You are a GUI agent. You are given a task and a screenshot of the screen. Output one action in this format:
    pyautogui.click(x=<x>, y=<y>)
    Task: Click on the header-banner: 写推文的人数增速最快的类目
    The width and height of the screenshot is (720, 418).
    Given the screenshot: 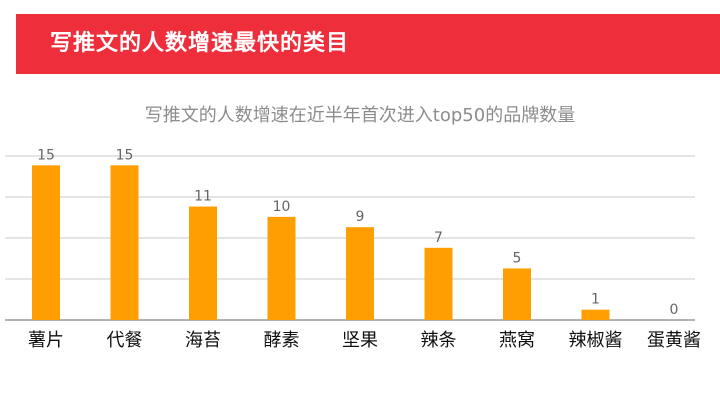 What is the action you would take?
    pyautogui.click(x=368, y=44)
    